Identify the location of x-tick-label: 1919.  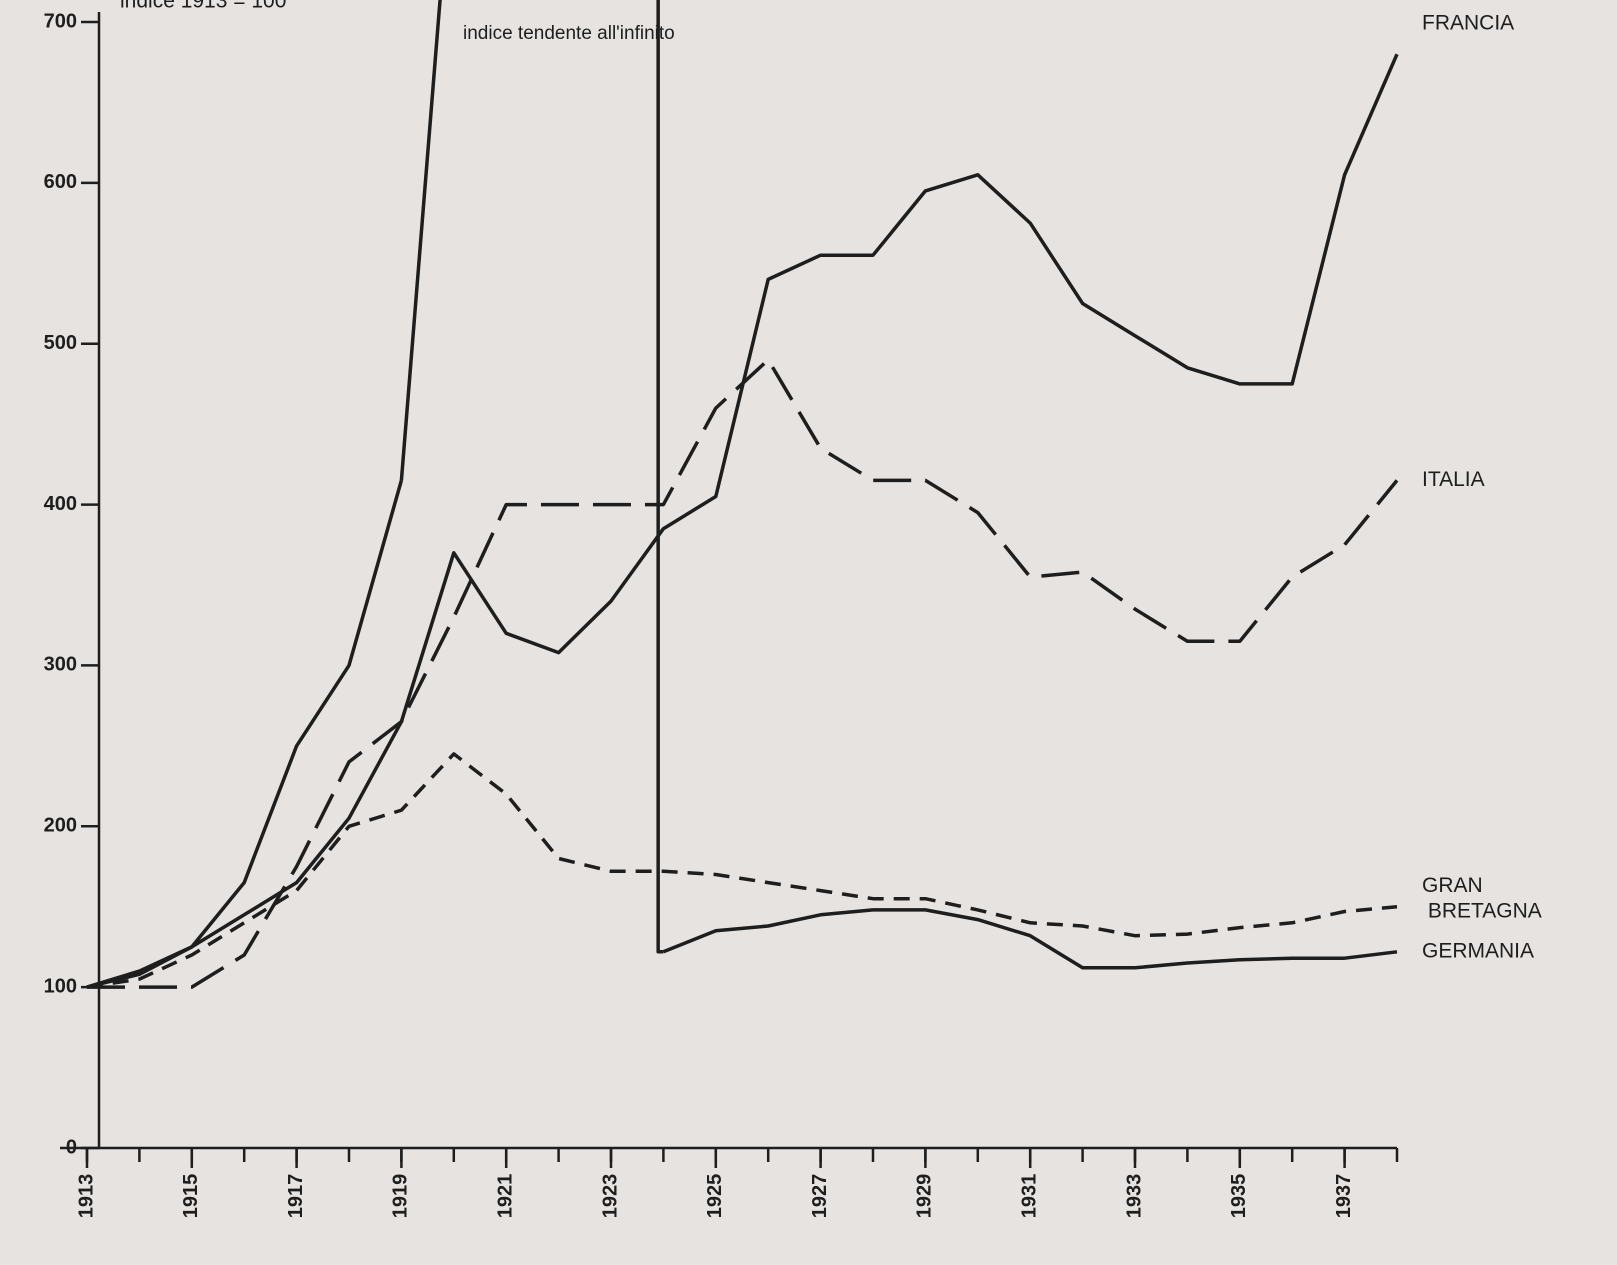
(401, 1196).